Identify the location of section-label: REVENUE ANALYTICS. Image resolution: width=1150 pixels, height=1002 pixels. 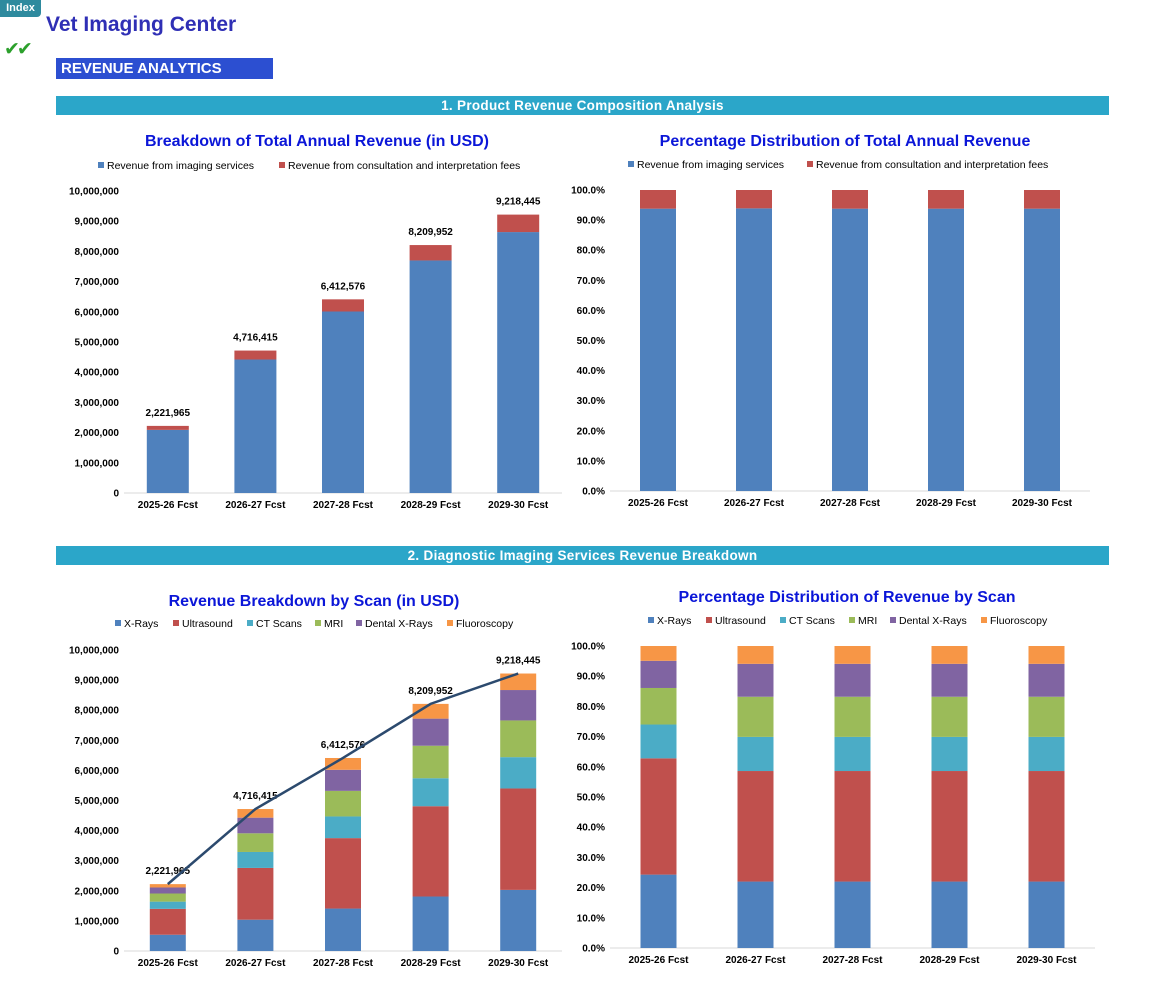
(164, 68).